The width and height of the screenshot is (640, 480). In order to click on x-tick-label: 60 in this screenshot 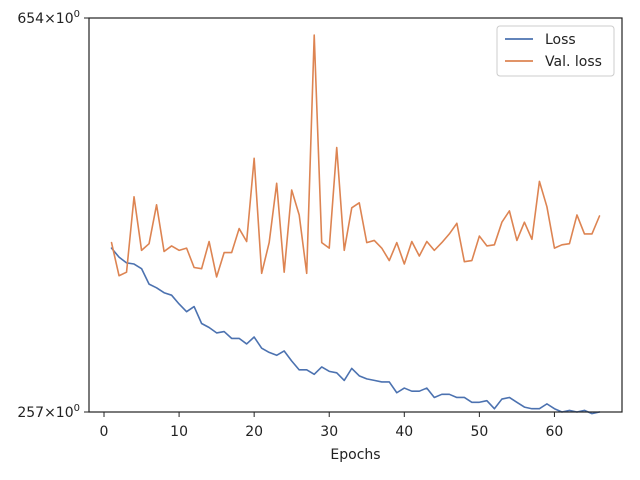, I will do `click(555, 432)`.